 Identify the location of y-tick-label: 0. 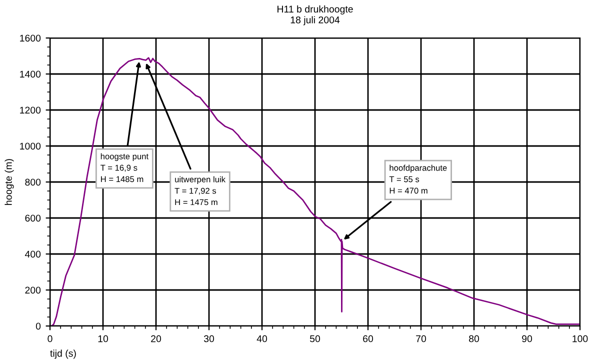
(38, 326).